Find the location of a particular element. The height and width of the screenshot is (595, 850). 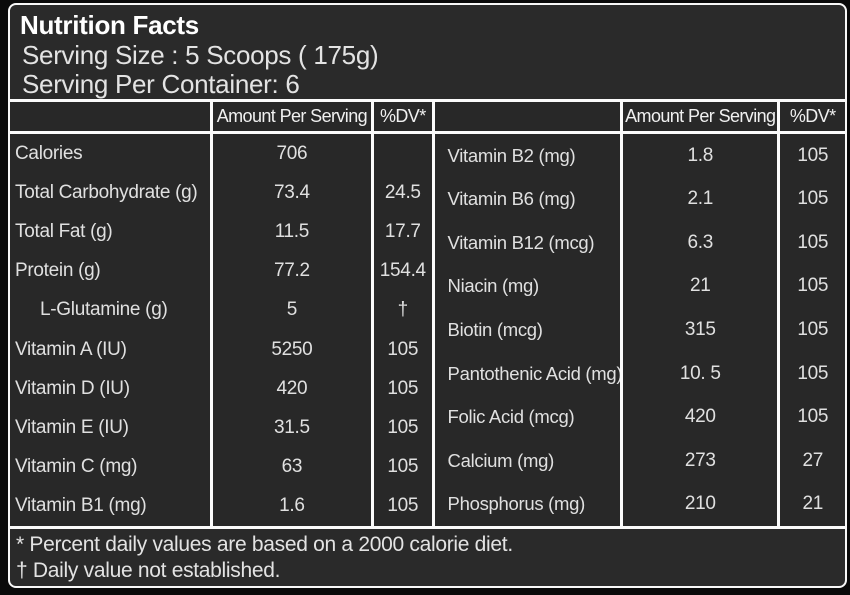

serving-size-text: Serving Size : 5 Scoops ( 175g) is located at coordinates (200, 55).